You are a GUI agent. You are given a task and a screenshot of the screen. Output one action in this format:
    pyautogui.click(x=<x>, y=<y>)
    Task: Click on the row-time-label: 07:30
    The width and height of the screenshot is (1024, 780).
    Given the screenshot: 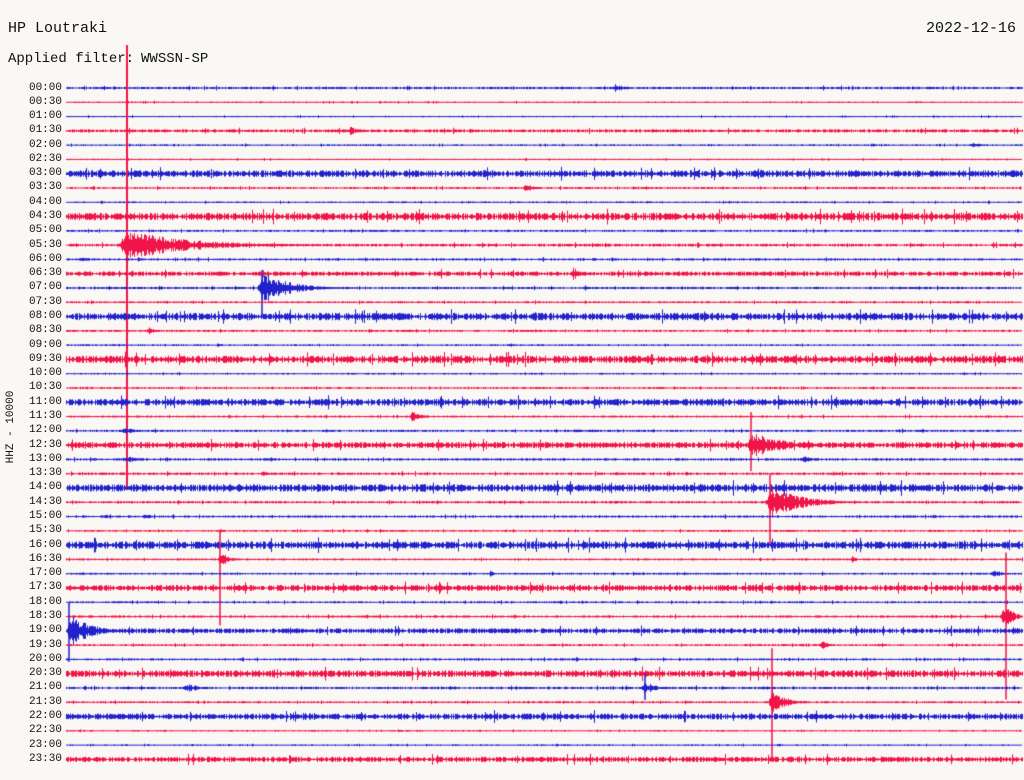 What is the action you would take?
    pyautogui.click(x=45, y=301)
    